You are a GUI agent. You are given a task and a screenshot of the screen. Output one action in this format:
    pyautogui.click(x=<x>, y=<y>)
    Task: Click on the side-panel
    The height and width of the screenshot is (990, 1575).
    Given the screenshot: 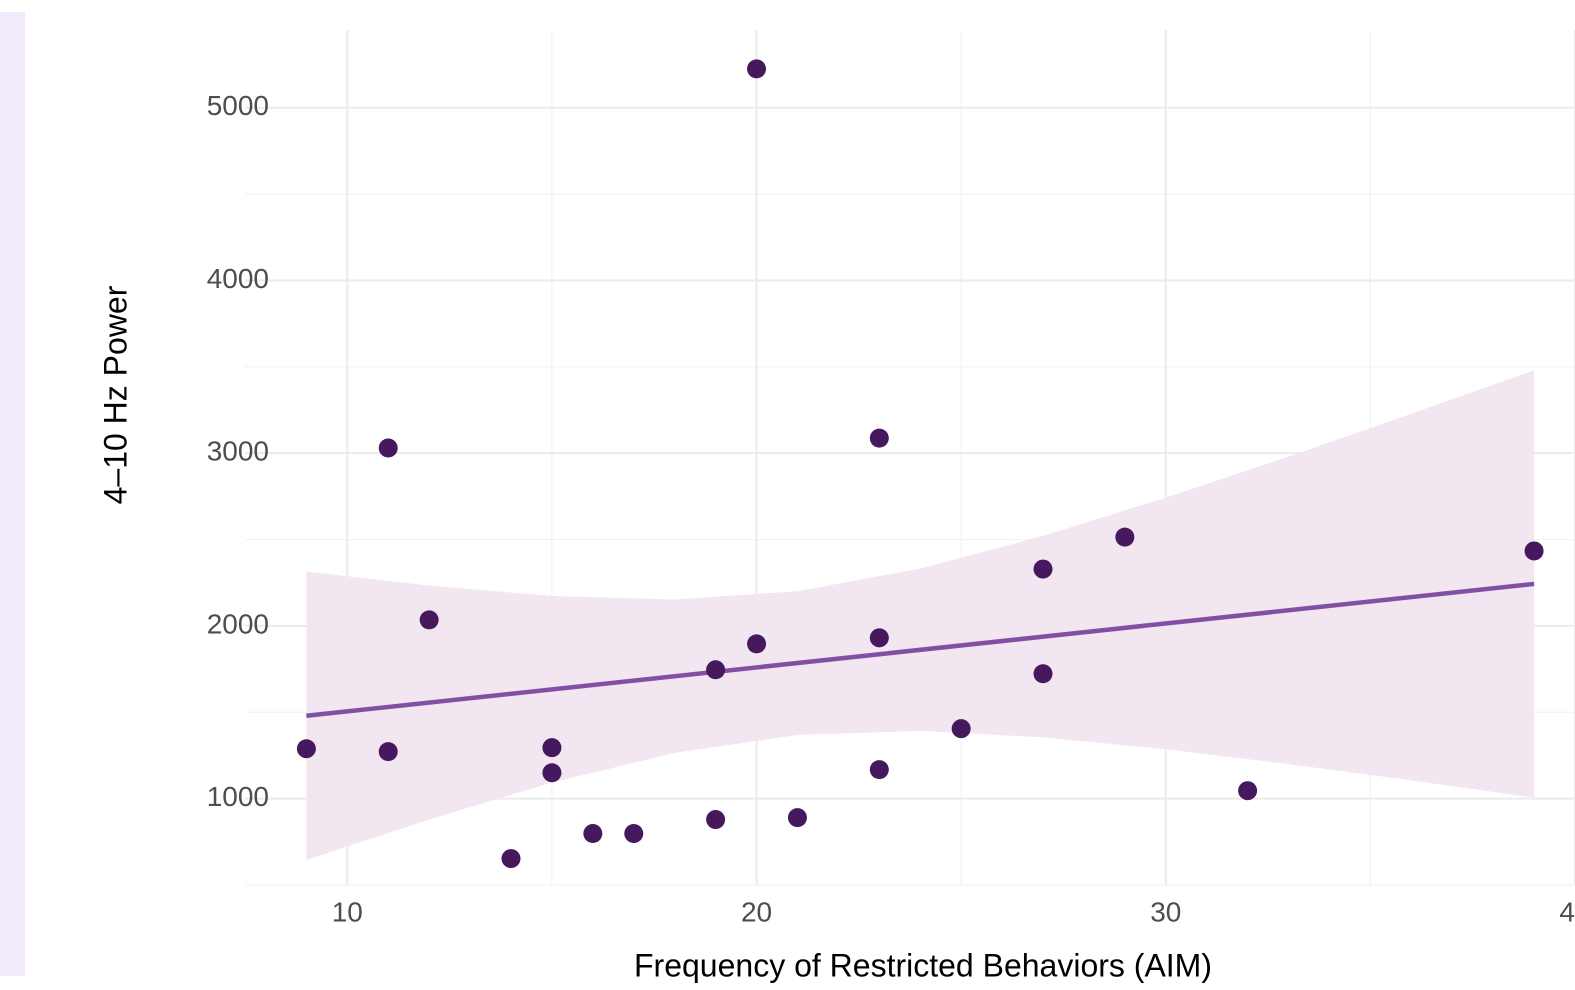 What is the action you would take?
    pyautogui.click(x=12, y=494)
    